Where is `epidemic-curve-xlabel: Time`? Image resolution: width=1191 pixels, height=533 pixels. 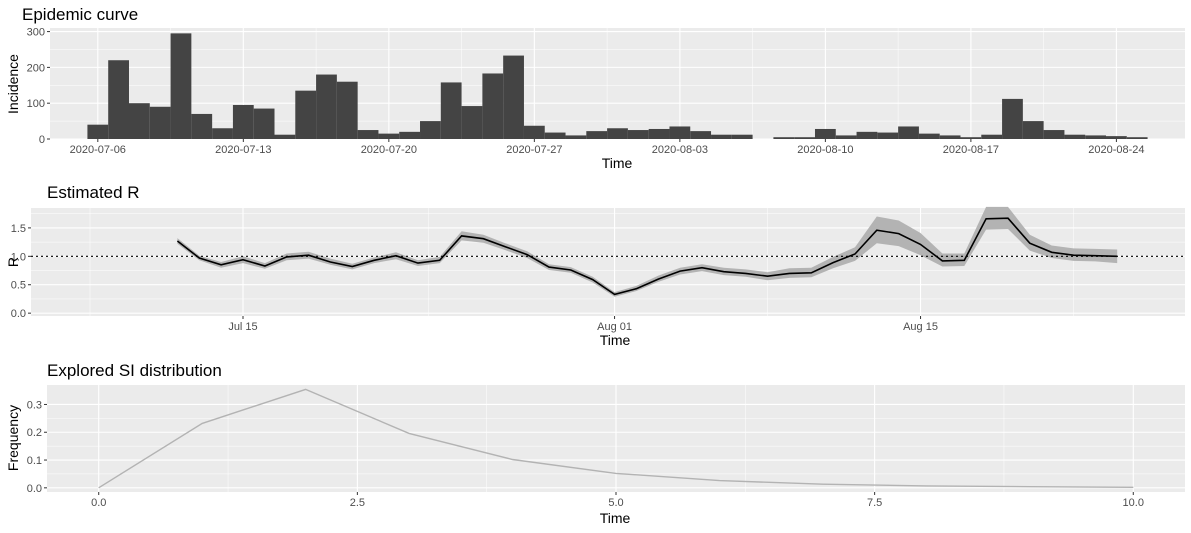
epidemic-curve-xlabel: Time is located at coordinates (617, 163).